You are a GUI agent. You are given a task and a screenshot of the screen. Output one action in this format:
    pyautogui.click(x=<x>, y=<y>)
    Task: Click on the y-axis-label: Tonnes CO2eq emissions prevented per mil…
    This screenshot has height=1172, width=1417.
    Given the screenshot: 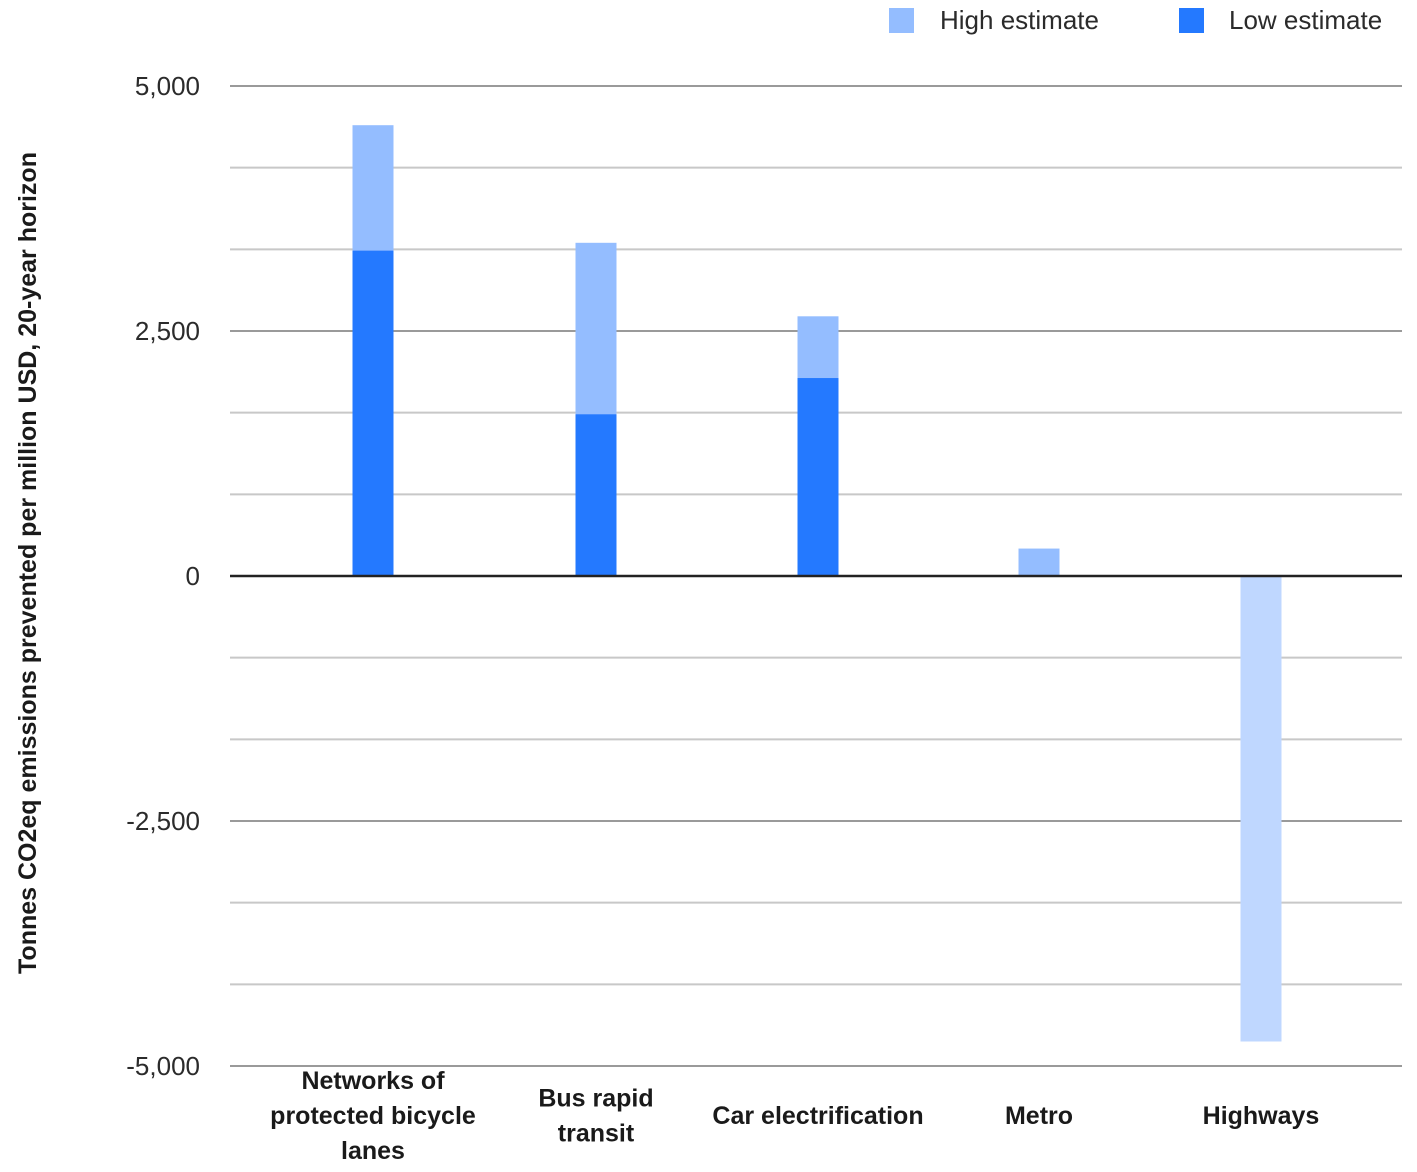 What is the action you would take?
    pyautogui.click(x=28, y=563)
    